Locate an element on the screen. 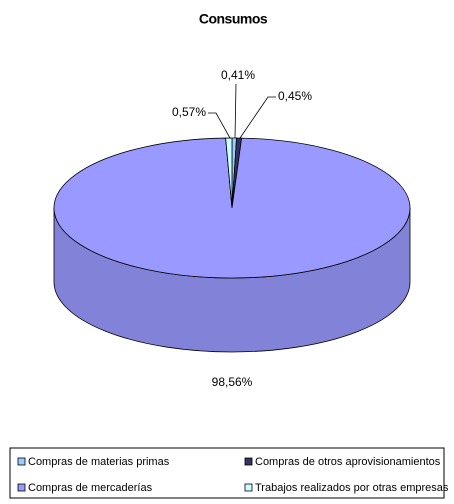  legend-label: Trabajos realizados por otras empresas is located at coordinates (352, 488).